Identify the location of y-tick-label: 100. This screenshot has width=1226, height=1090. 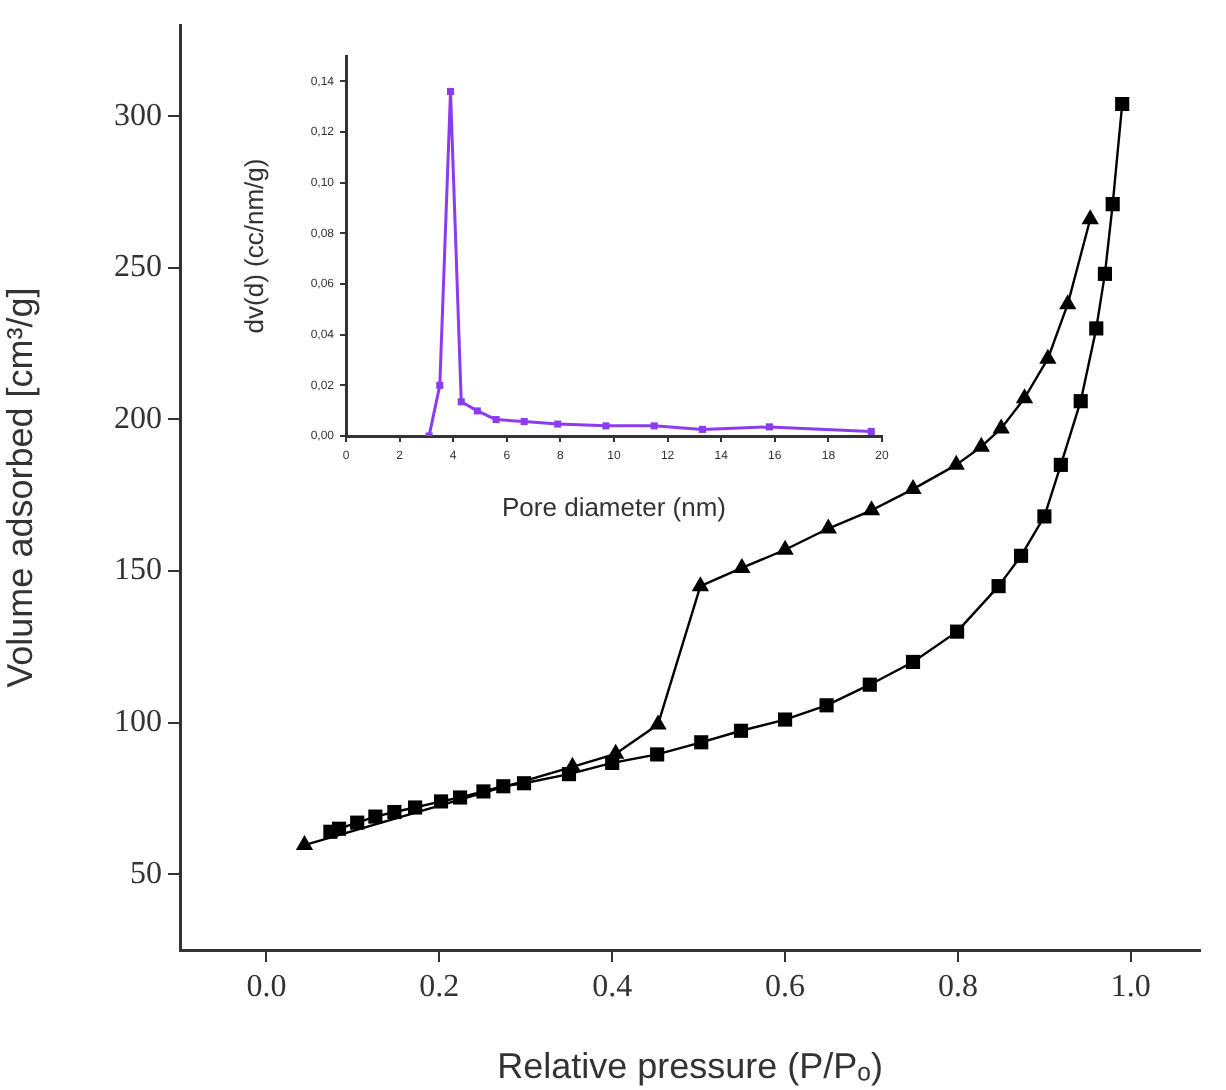
(138, 722).